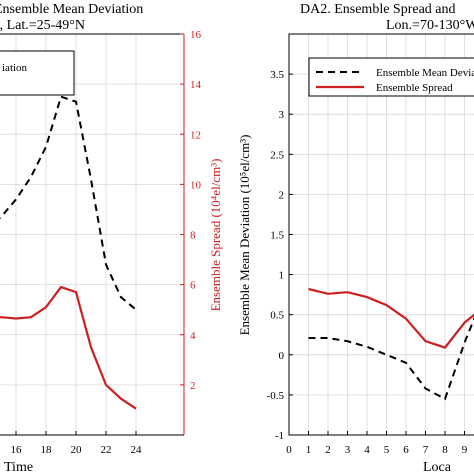  I want to click on right-y-tick-label: 1, so click(282, 276).